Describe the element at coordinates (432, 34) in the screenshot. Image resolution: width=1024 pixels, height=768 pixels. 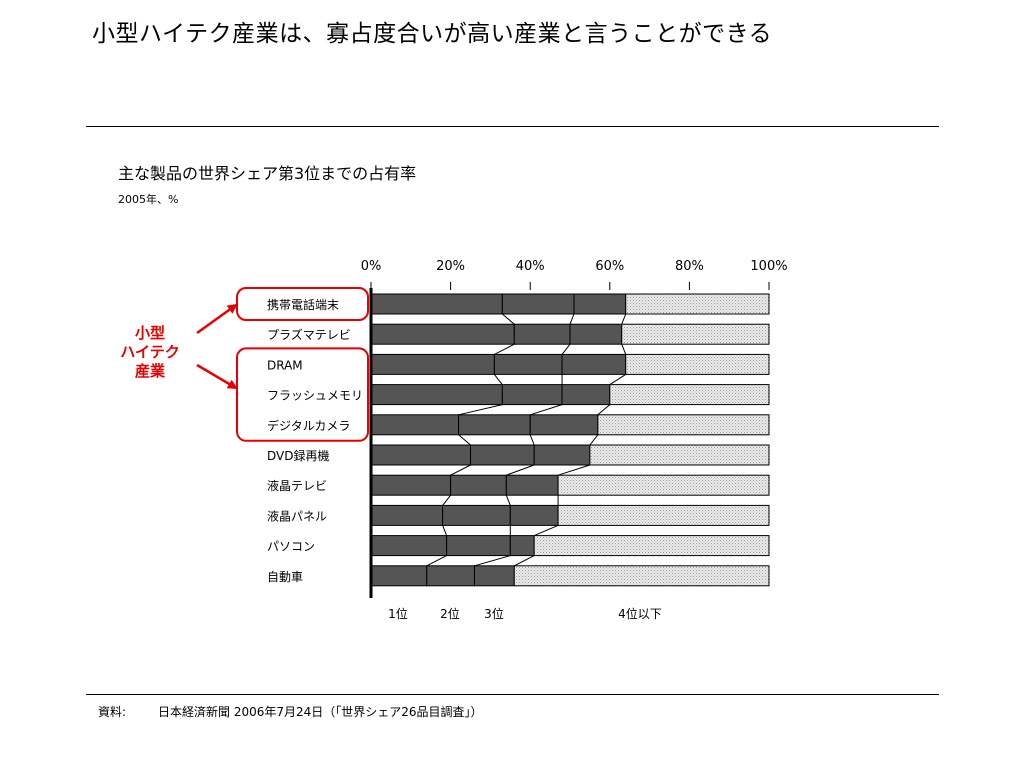
I see `page-title: 小型ハイテク産業は、寡占度合いが高い産業と言うことができる` at that location.